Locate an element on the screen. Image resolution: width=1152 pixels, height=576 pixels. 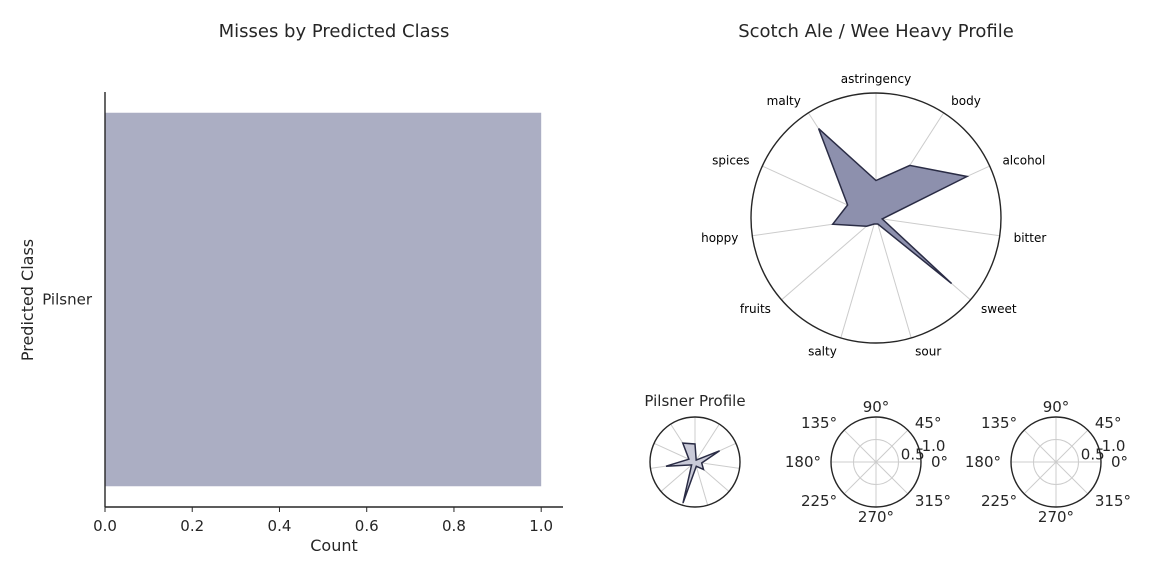
axis-label-hoppy: hoppy is located at coordinates (719, 238).